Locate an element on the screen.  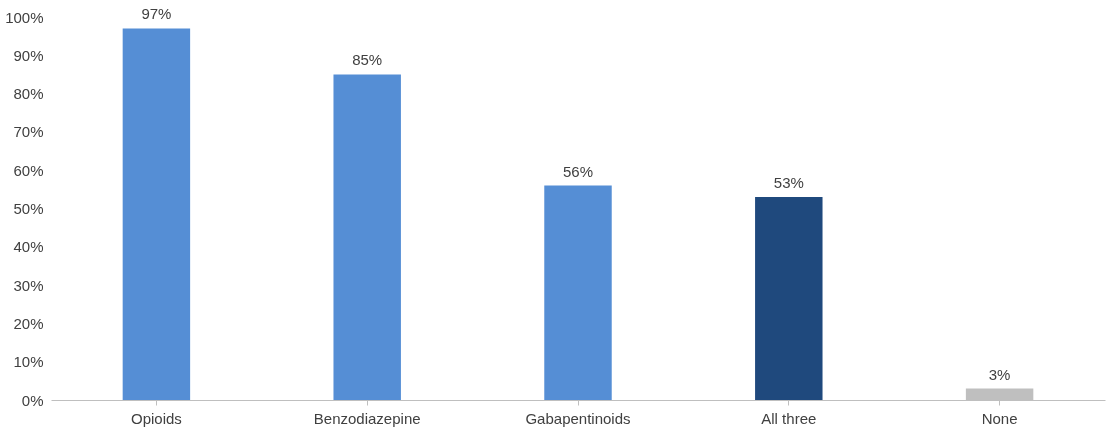
y-tick-label: 30% is located at coordinates (28, 285).